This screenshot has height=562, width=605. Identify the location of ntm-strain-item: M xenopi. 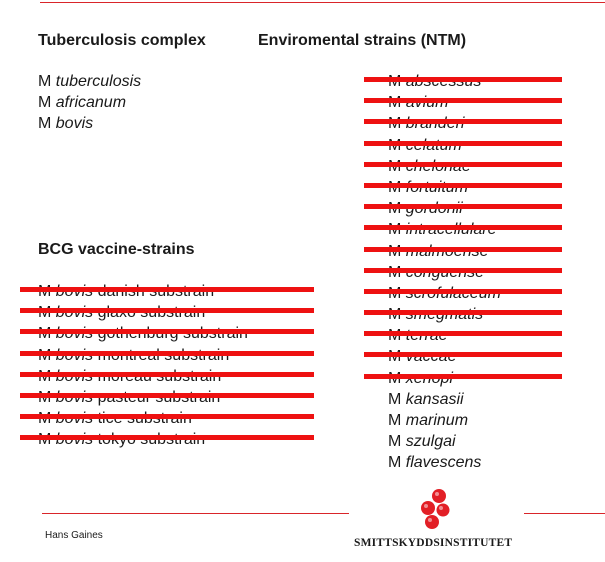
(463, 378).